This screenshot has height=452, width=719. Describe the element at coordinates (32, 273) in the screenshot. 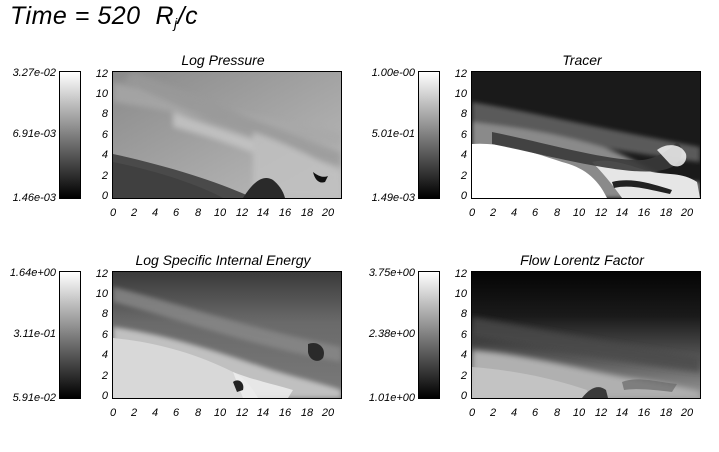

I see `colorbar-max-label: 1.64e+00` at that location.